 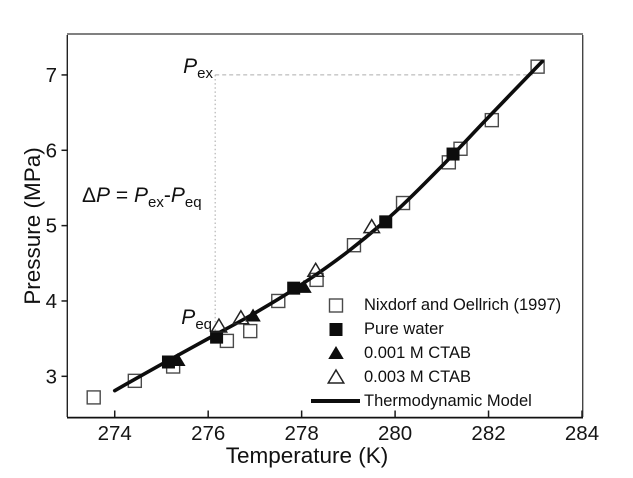 I want to click on y-axis-tick-label: 4, so click(x=51, y=301).